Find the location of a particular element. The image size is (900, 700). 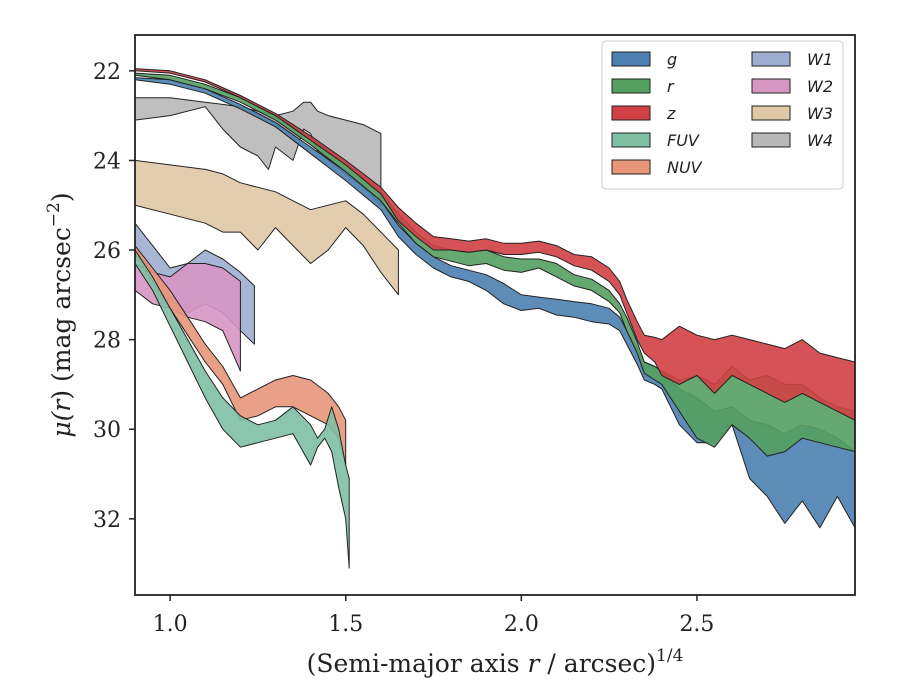

legend-label-nuv: NUV is located at coordinates (685, 167).